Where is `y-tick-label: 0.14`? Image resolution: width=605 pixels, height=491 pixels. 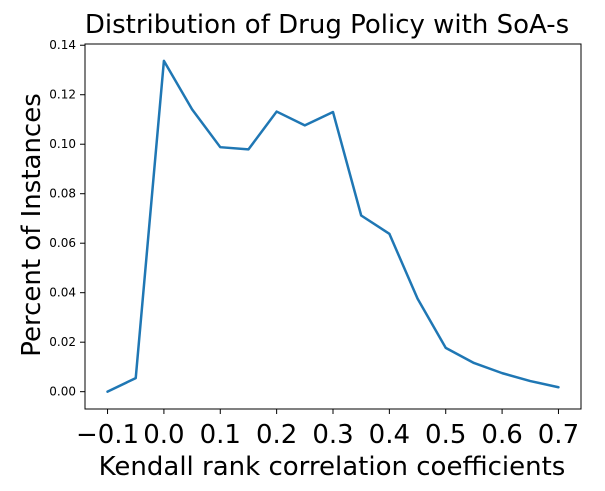 y-tick-label: 0.14 is located at coordinates (62, 45).